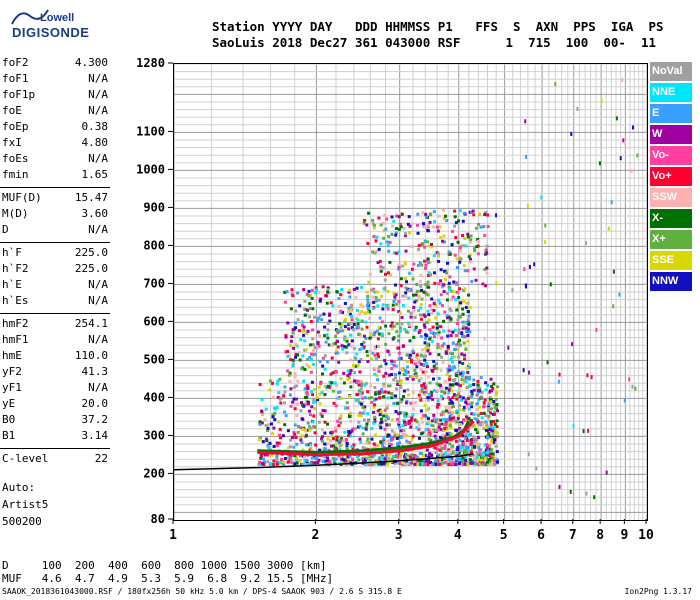 Image resolution: width=700 pixels, height=600 pixels. What do you see at coordinates (154, 359) in the screenshot?
I see `y-tick-label: 500` at bounding box center [154, 359].